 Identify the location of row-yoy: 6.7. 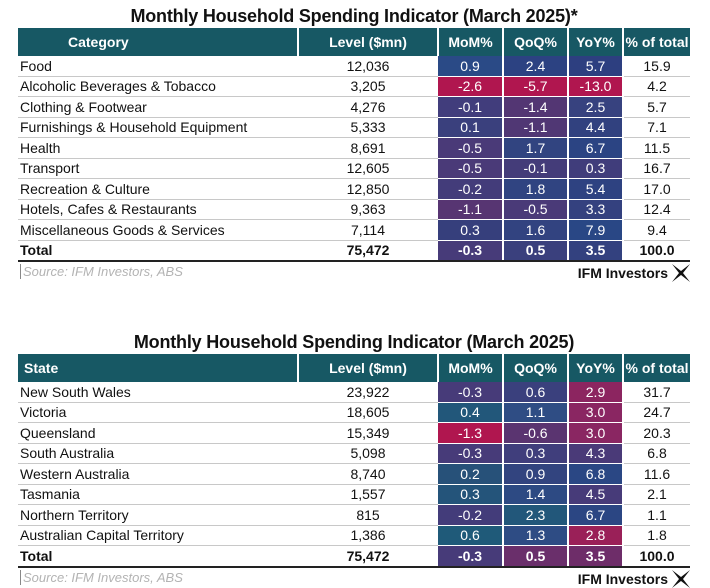
(596, 515).